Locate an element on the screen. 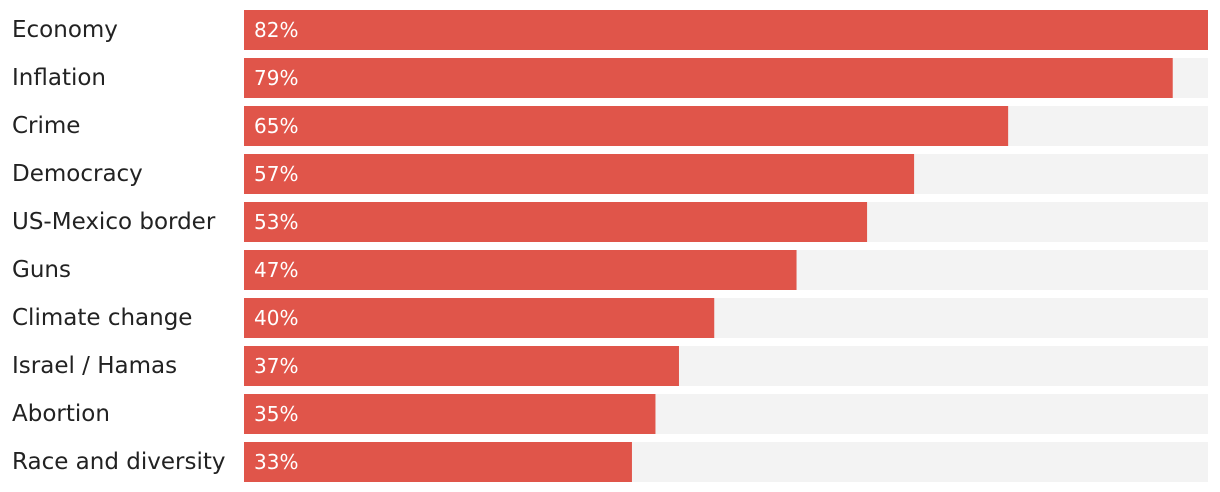  bar-row-climate-change: Climate change 40% is located at coordinates (610, 318).